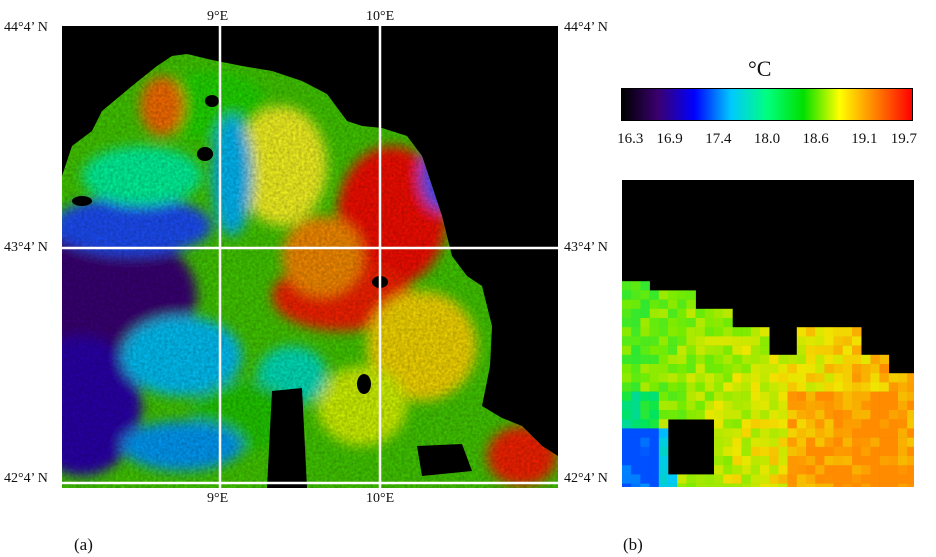  Describe the element at coordinates (864, 139) in the screenshot. I see `colorbar-tick-label: 19.1` at that location.